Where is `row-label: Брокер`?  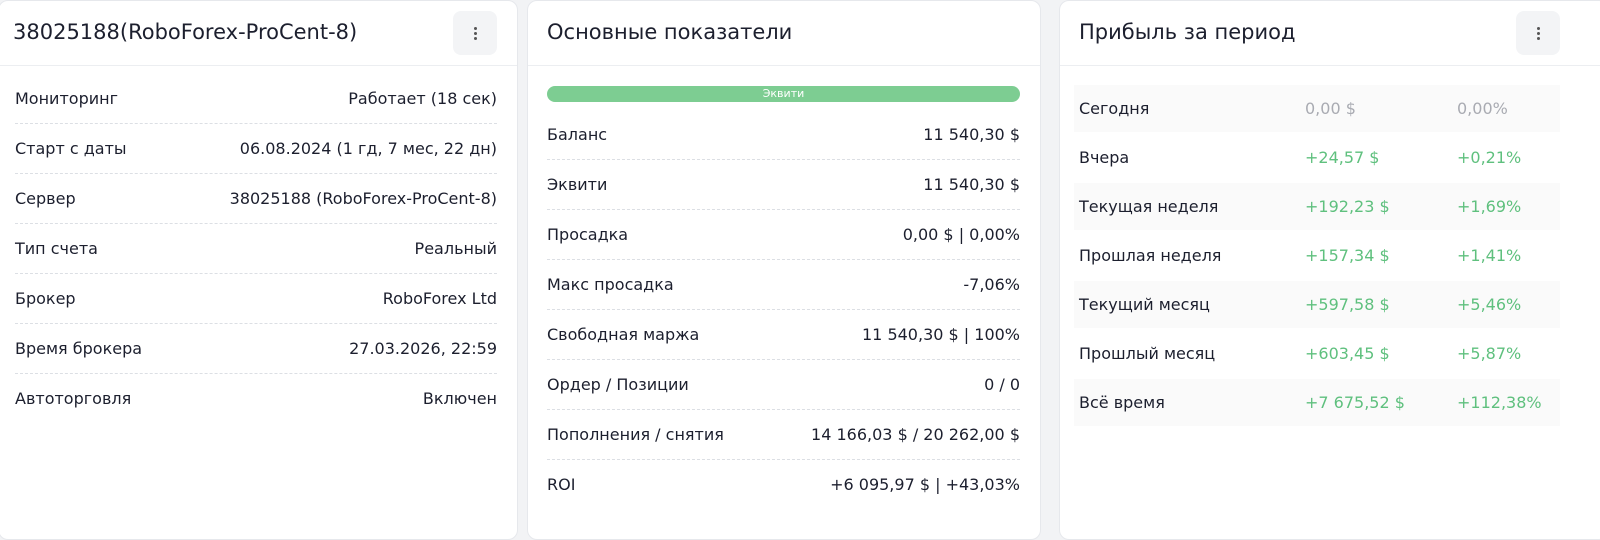 row-label: Брокер is located at coordinates (45, 298).